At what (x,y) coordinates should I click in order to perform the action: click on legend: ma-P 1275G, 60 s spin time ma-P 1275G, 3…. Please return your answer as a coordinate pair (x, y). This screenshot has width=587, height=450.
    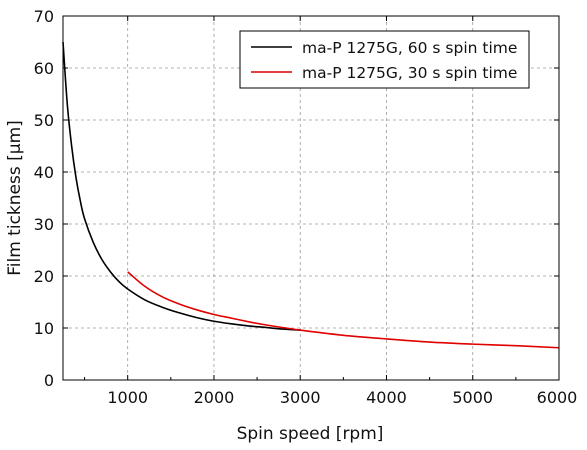
    Looking at the image, I should click on (384, 59).